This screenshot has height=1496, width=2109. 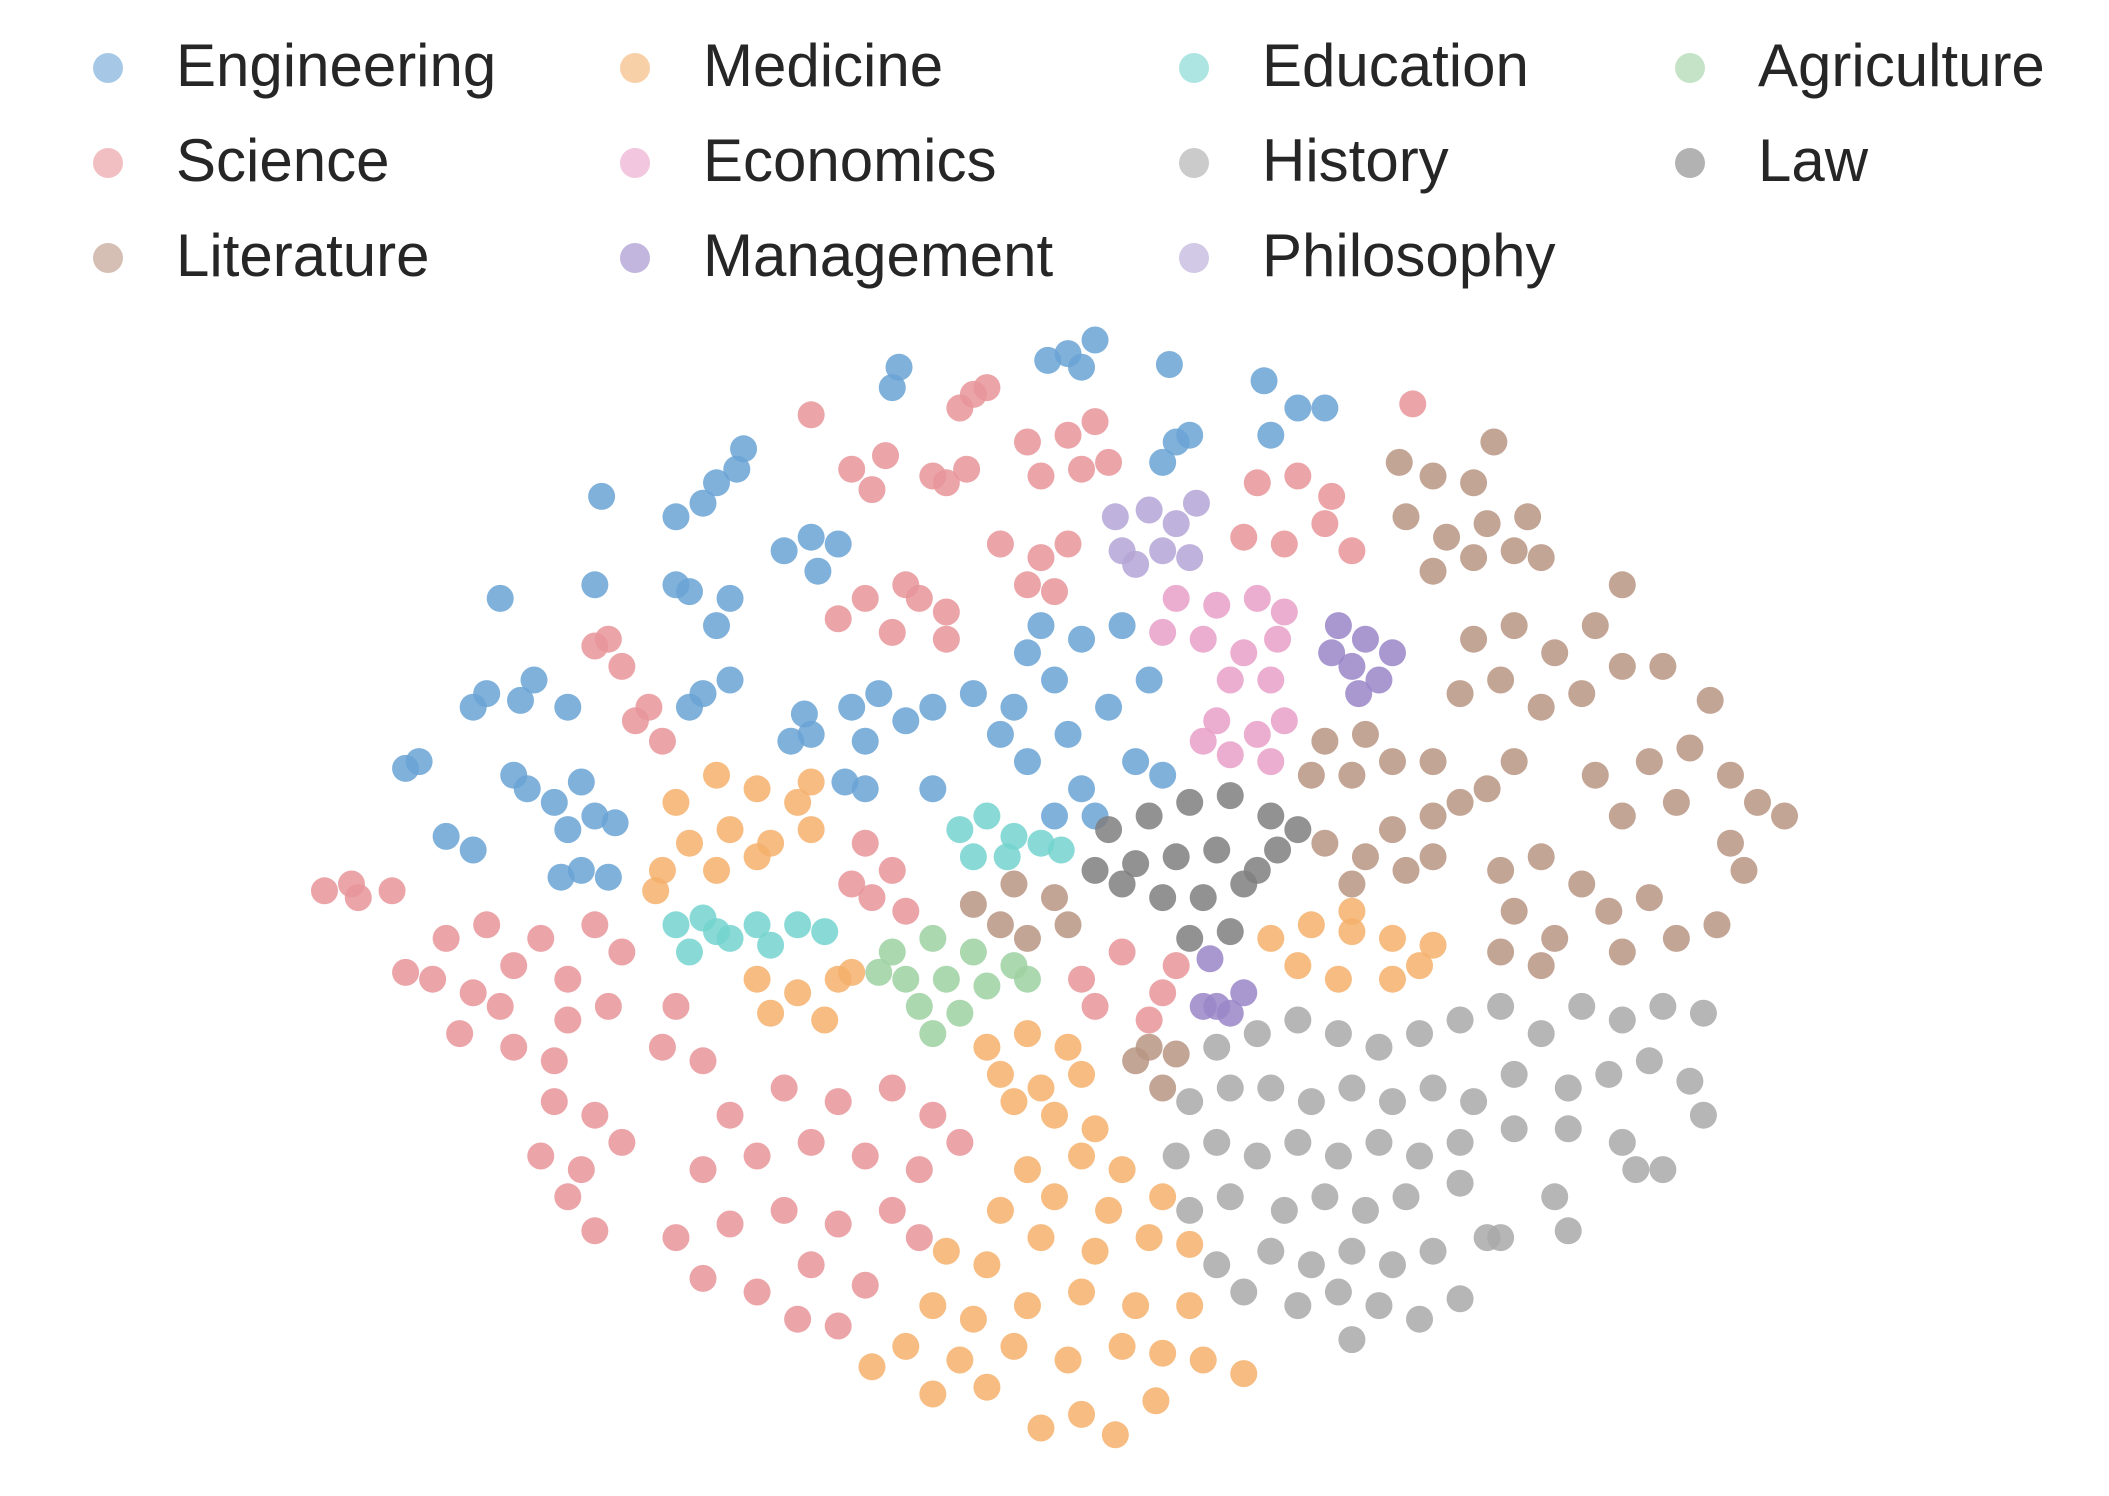 I want to click on legend-label: Philosophy, so click(x=1409, y=255).